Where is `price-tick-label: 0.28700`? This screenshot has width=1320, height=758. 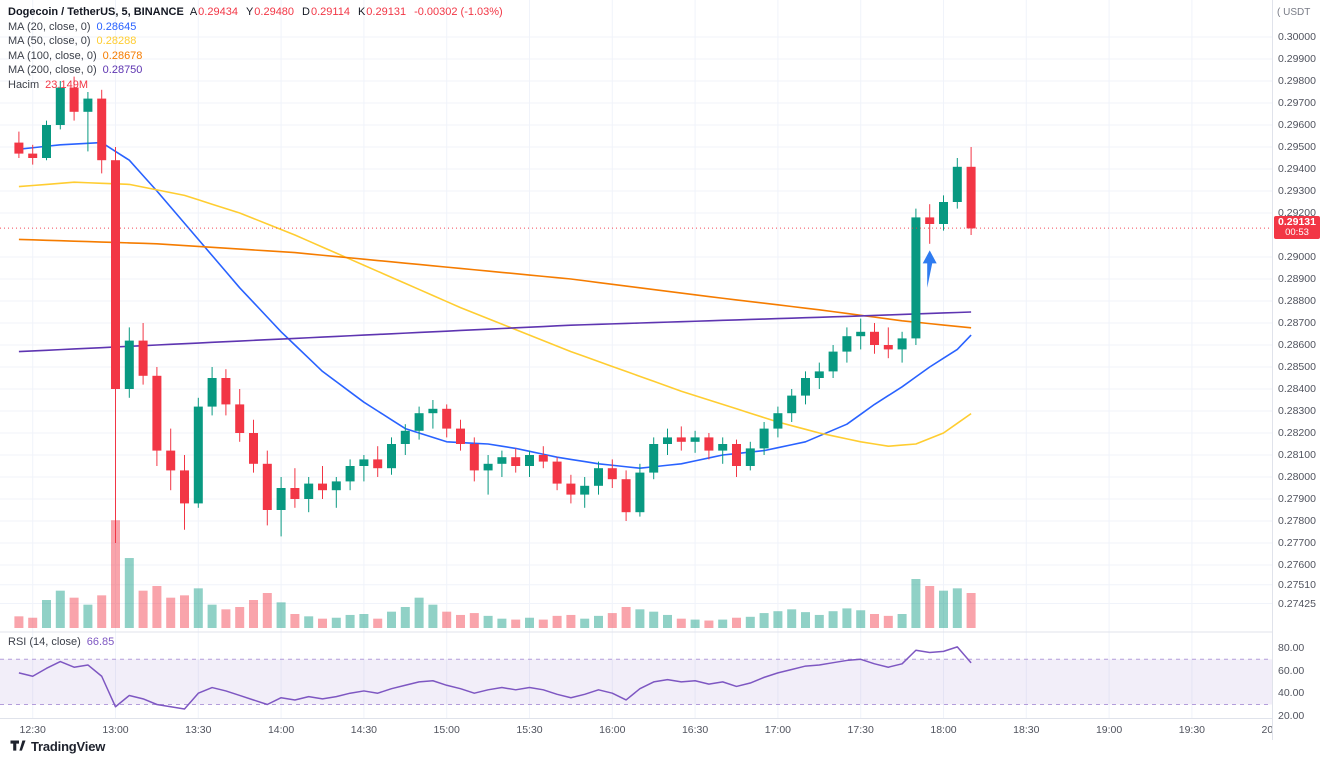 price-tick-label: 0.28700 is located at coordinates (1297, 323).